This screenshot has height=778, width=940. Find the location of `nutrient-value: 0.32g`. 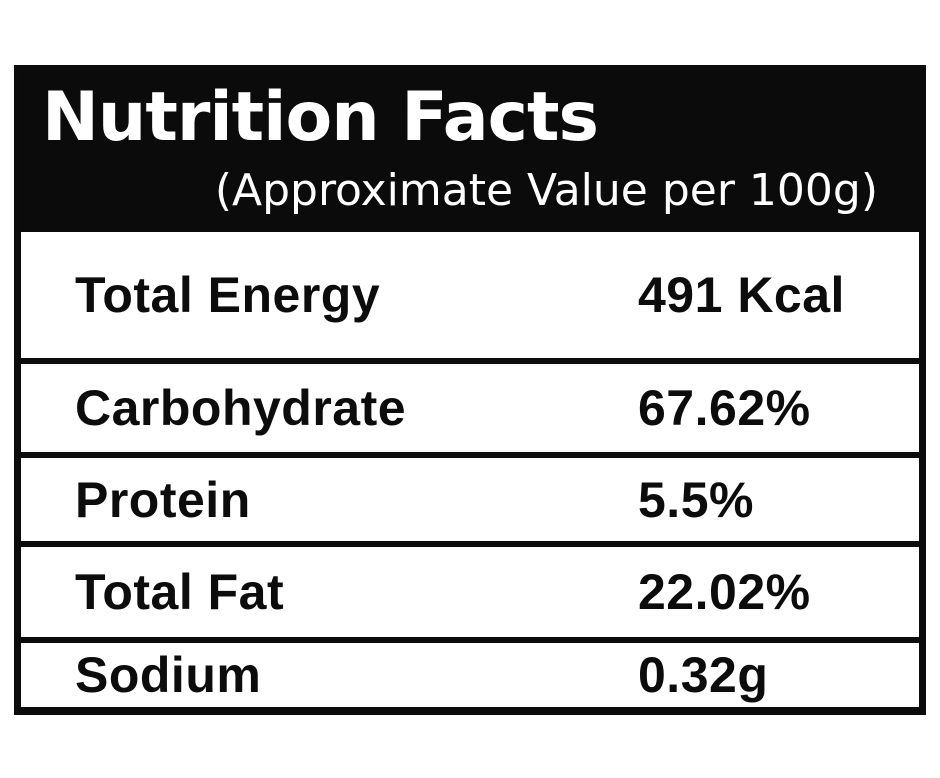

nutrient-value: 0.32g is located at coordinates (703, 675).